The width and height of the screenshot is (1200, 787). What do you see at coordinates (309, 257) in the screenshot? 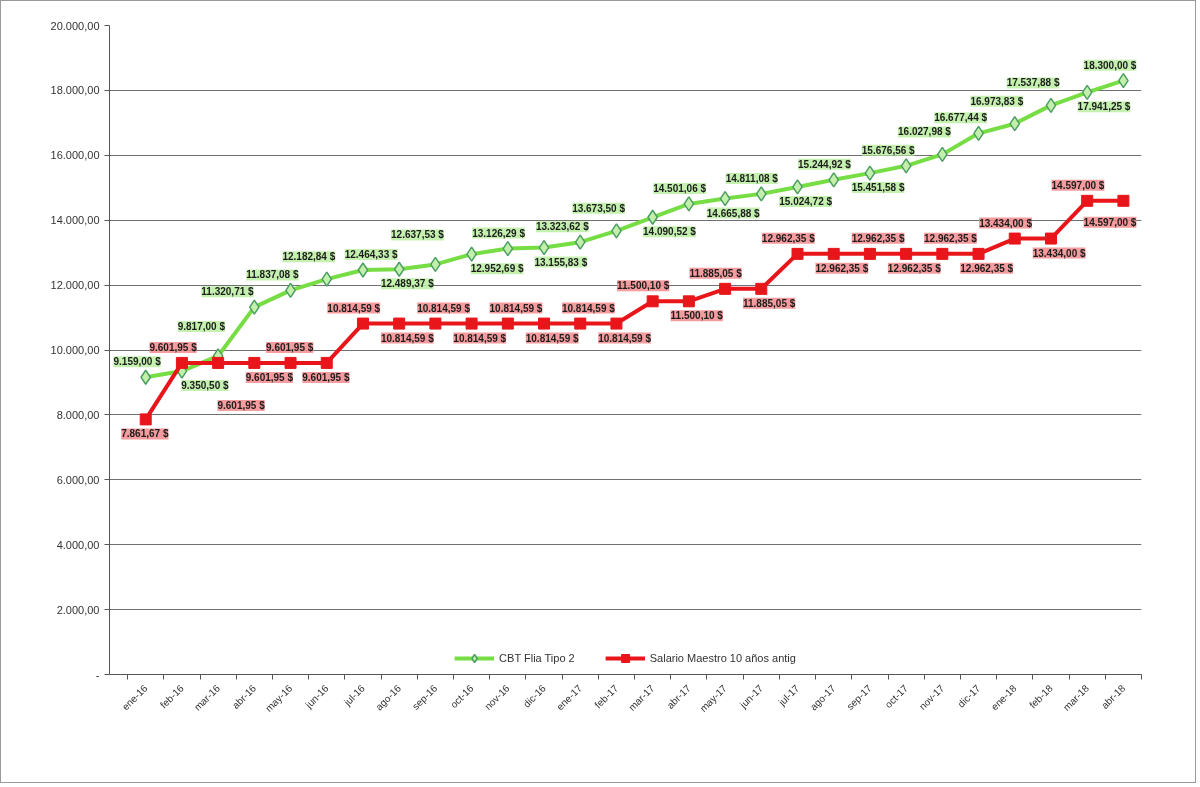
I see `data-label: 12.182,84 $` at bounding box center [309, 257].